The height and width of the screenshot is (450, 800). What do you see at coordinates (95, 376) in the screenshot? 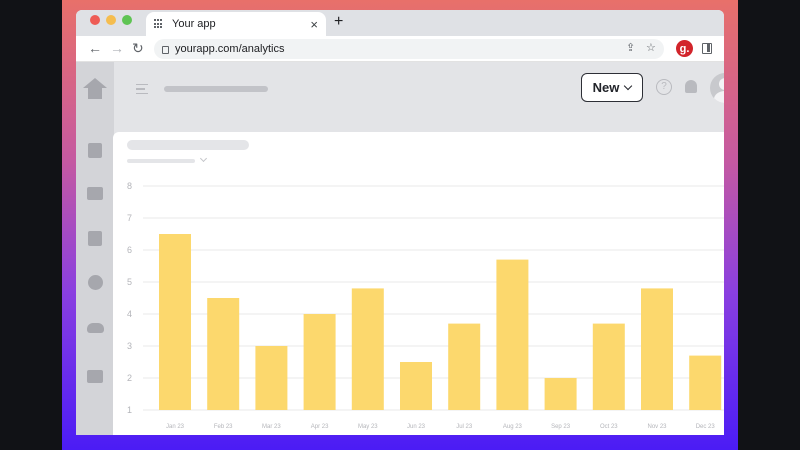
I see `image-icon` at bounding box center [95, 376].